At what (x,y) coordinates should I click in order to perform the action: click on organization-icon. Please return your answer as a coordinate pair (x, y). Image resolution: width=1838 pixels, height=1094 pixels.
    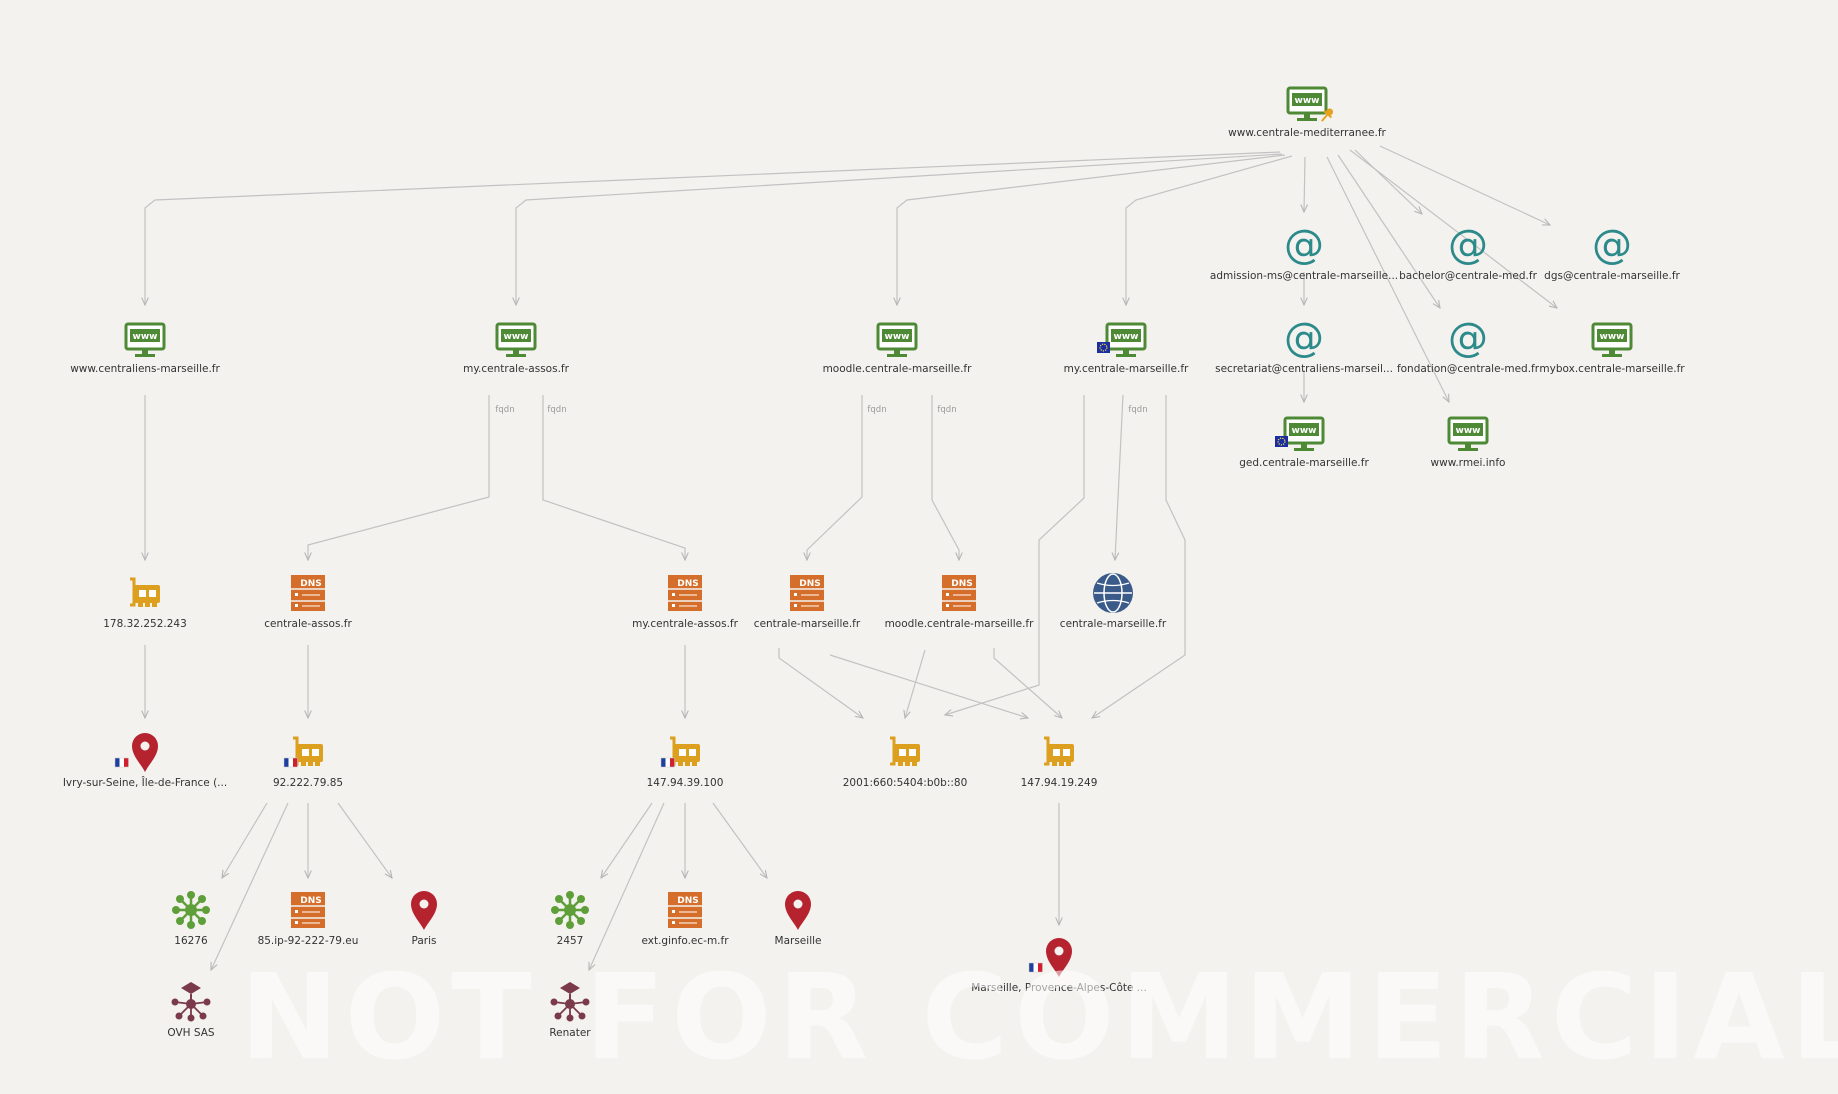
    Looking at the image, I should click on (191, 1002).